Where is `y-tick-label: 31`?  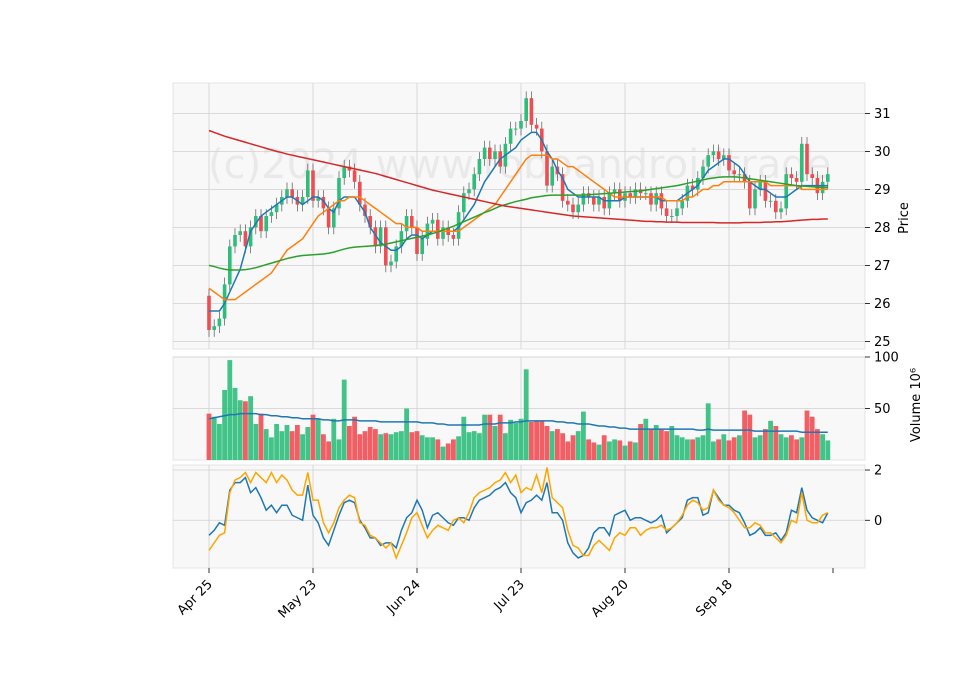
y-tick-label: 31 is located at coordinates (882, 114).